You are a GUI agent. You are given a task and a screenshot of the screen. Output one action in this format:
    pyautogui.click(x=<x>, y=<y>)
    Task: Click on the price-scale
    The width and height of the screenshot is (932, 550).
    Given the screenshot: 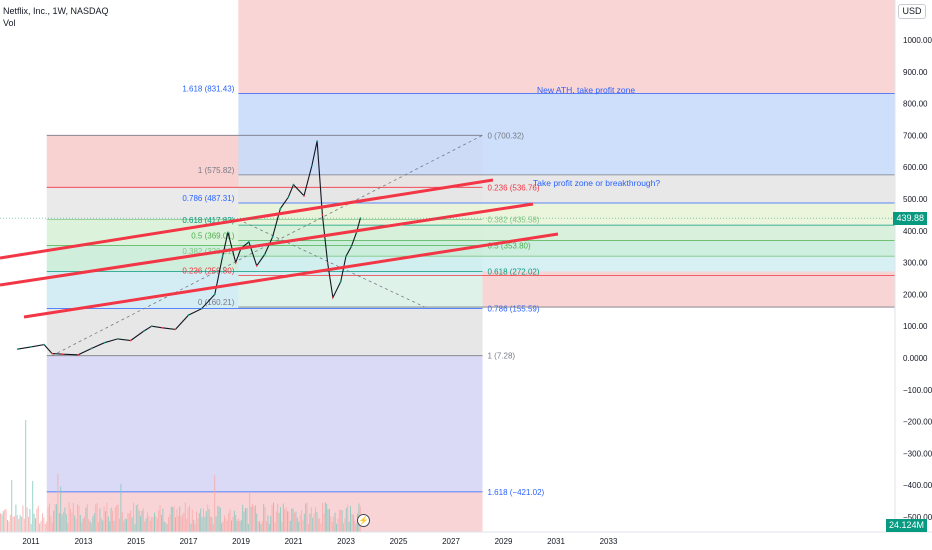 What is the action you would take?
    pyautogui.click(x=913, y=275)
    